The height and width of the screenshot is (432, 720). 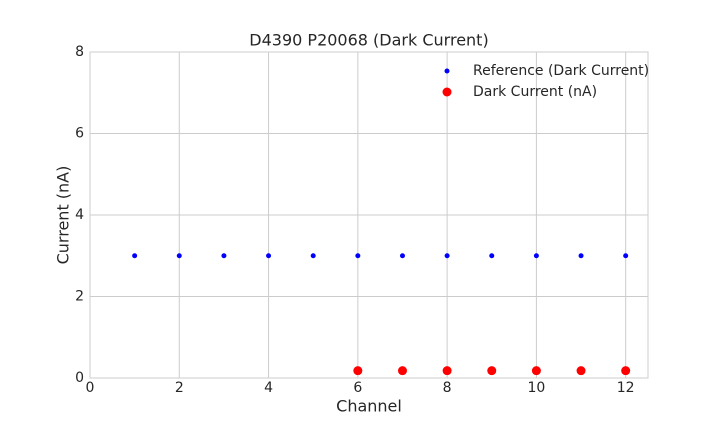 I want to click on y-tick-label: 6, so click(x=79, y=134).